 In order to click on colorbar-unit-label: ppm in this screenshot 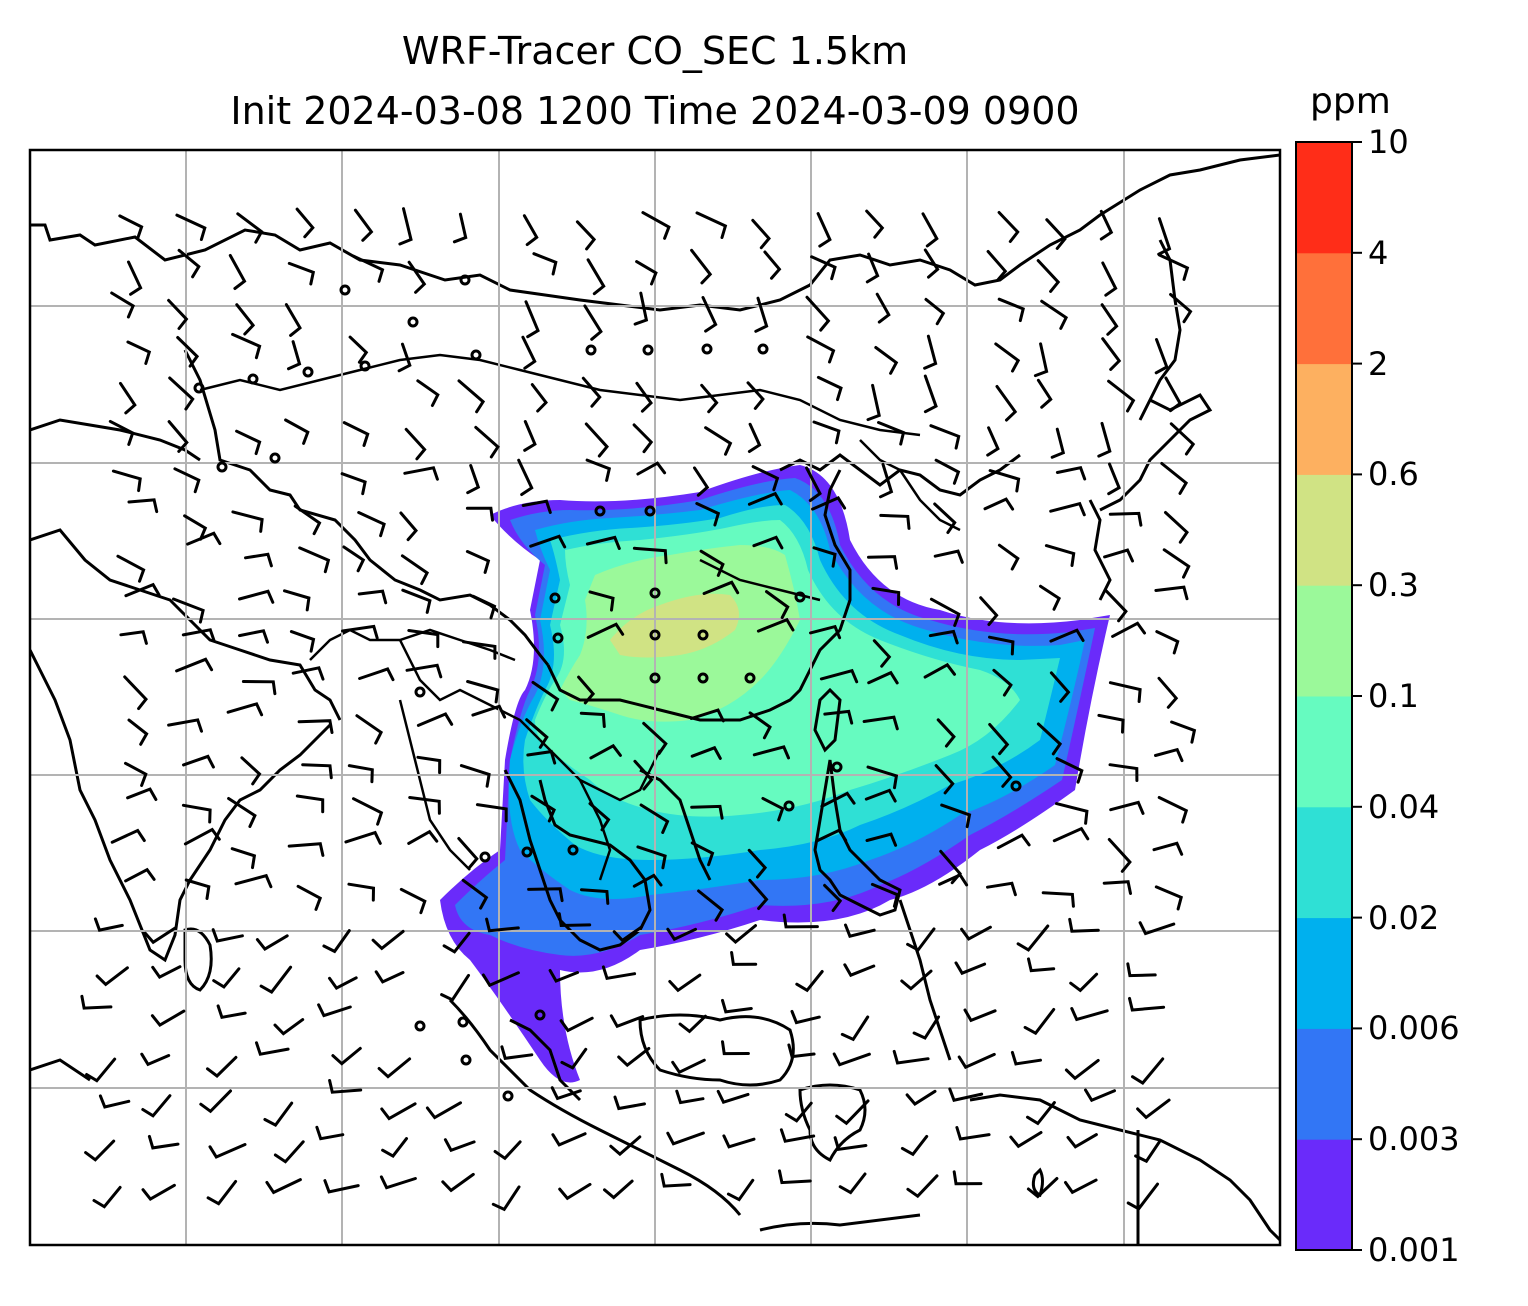, I will do `click(1350, 101)`.